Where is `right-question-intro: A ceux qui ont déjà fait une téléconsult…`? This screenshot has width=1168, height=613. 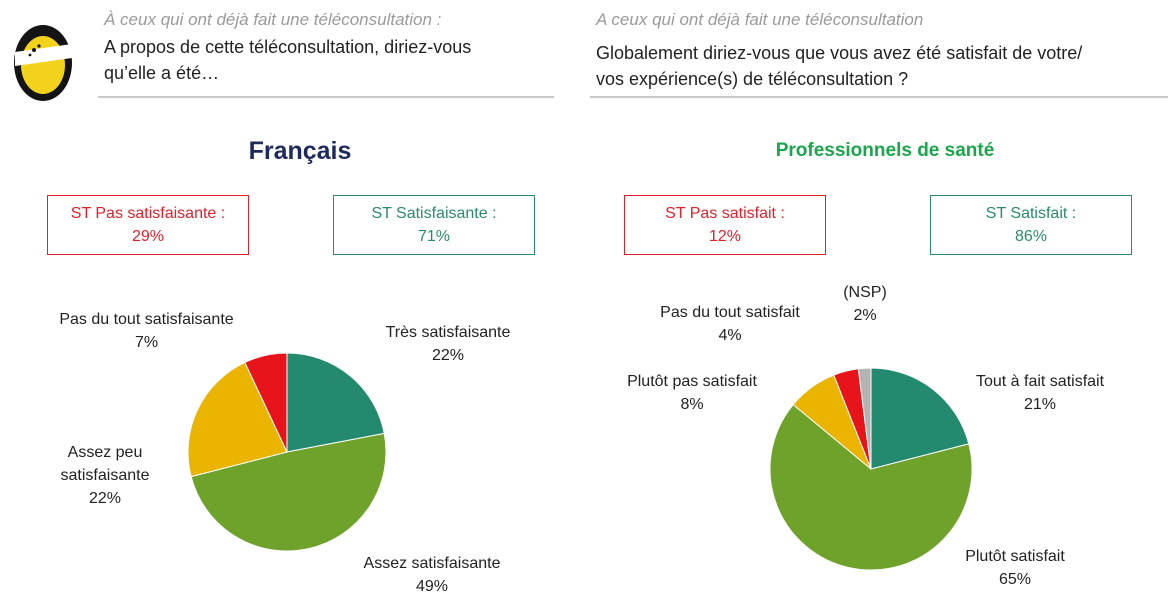 right-question-intro: A ceux qui ont déjà fait une téléconsult… is located at coordinates (760, 19).